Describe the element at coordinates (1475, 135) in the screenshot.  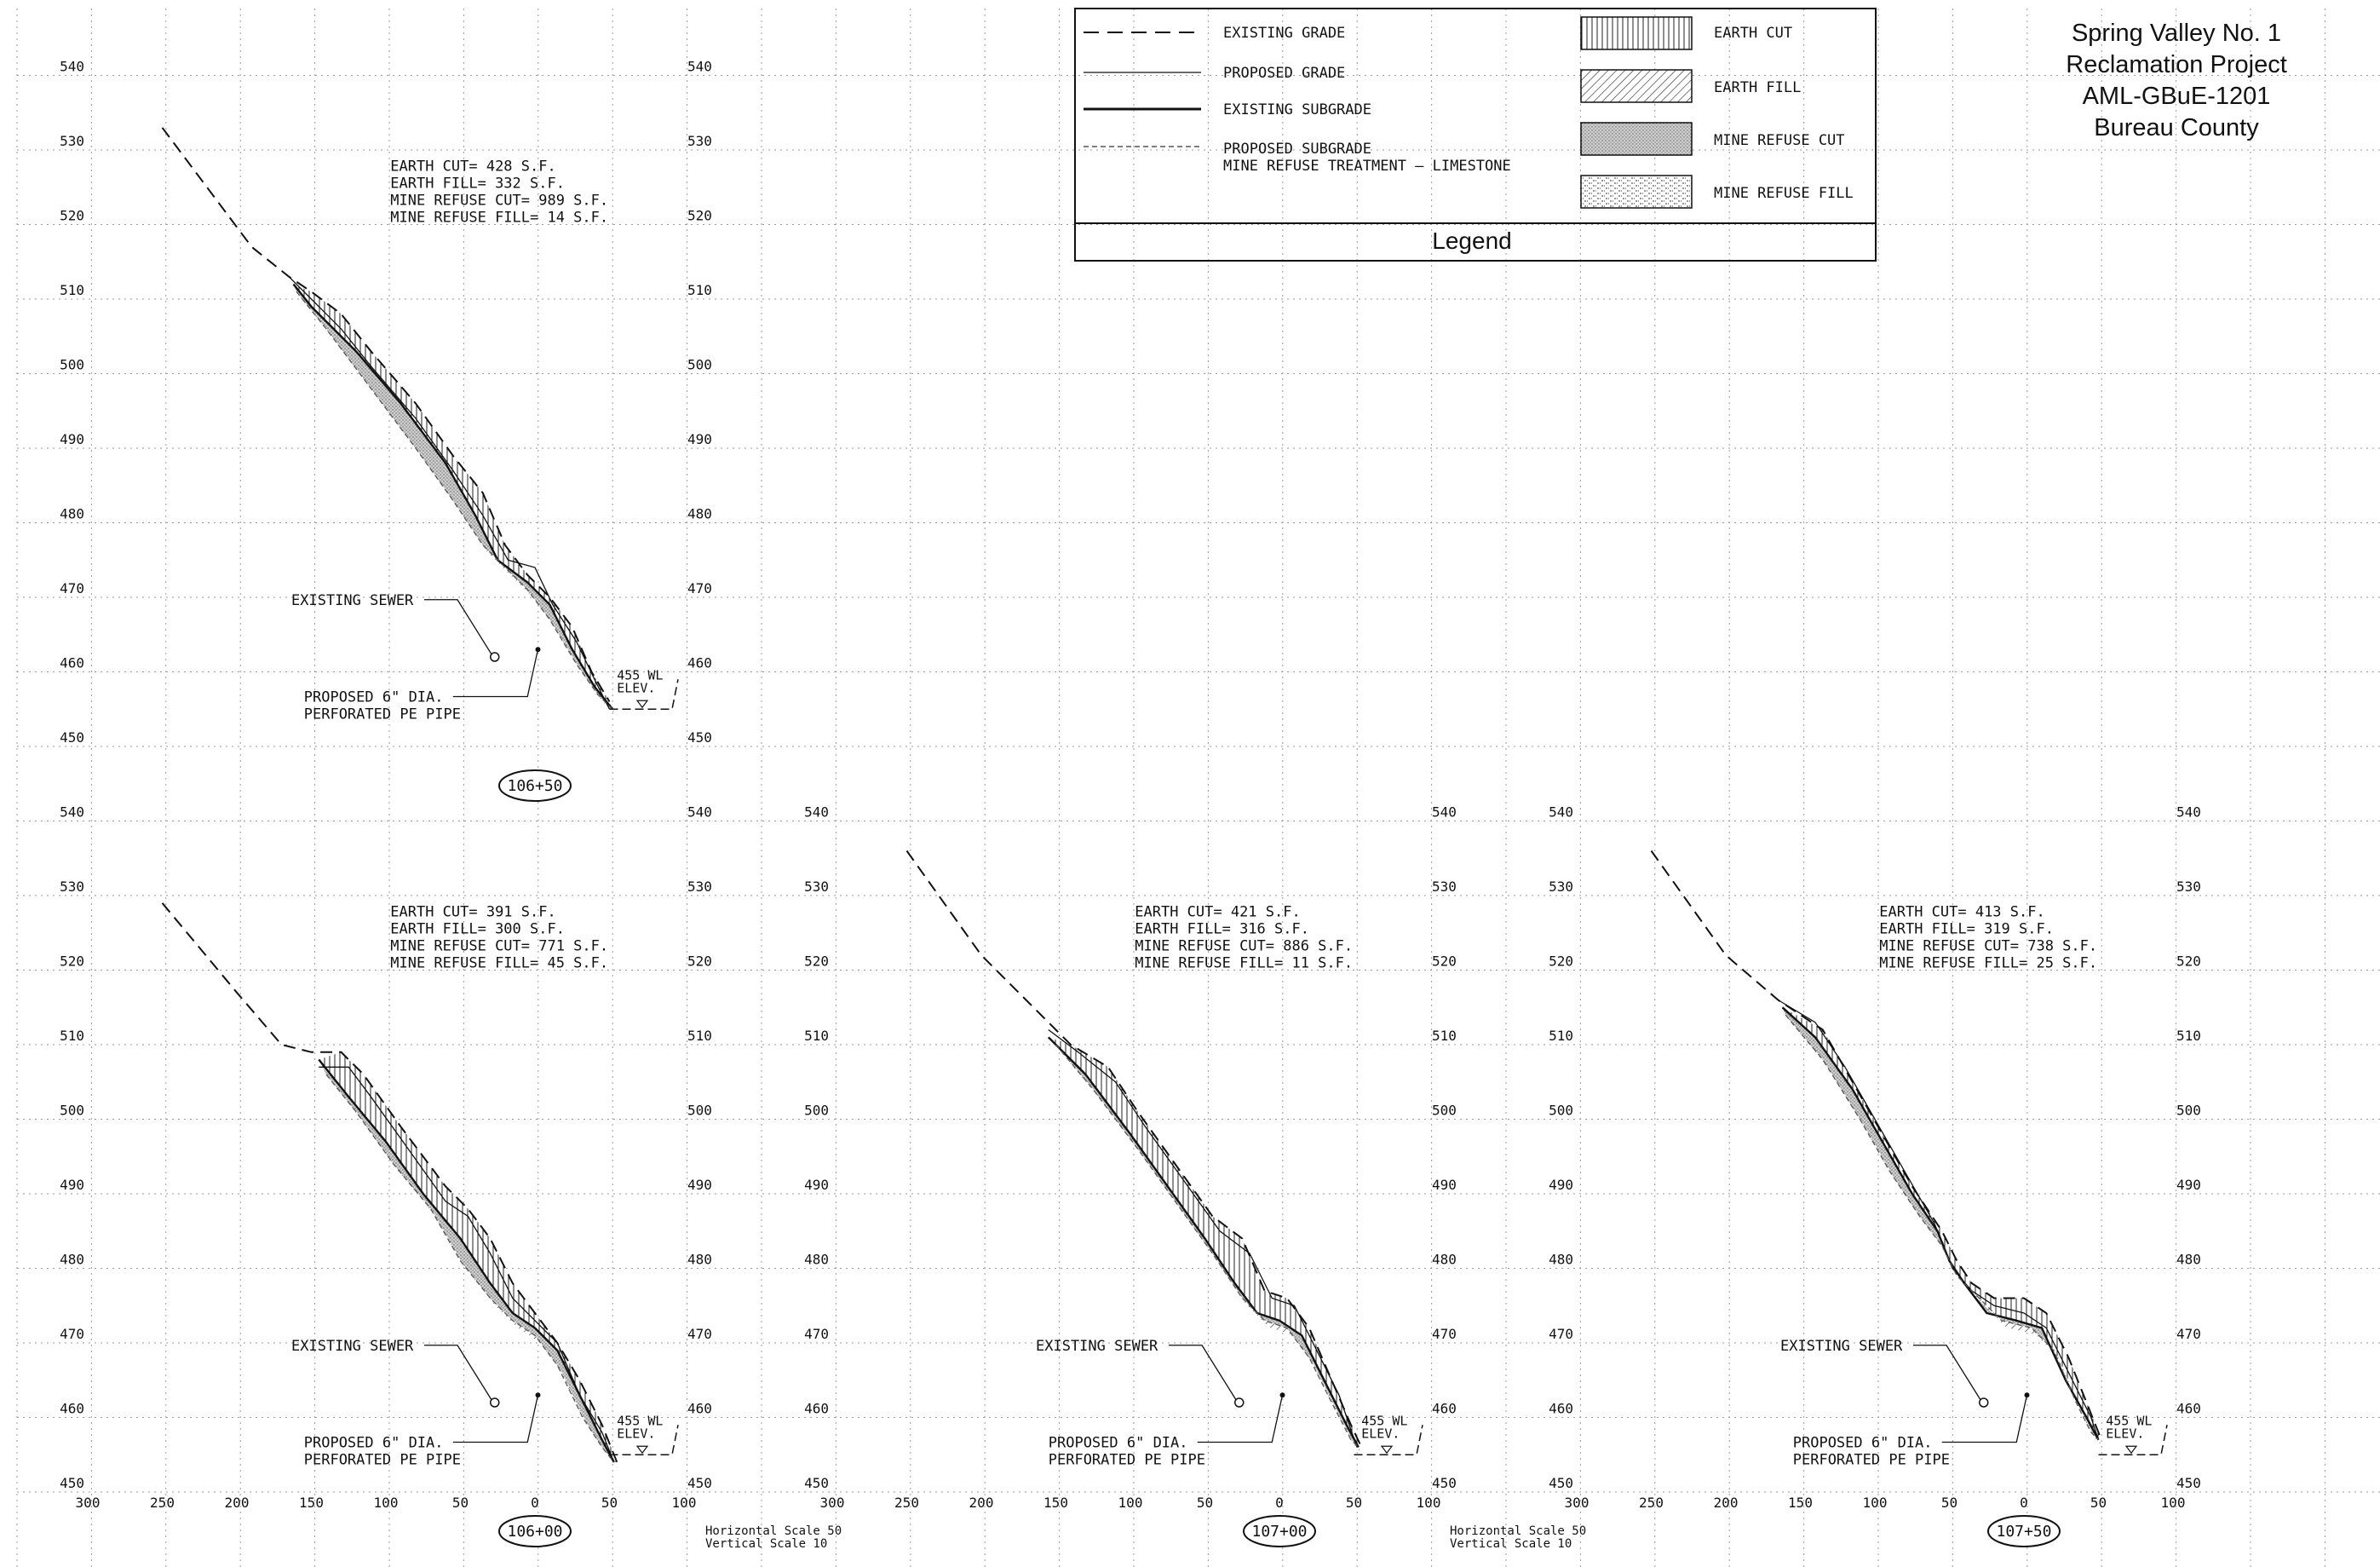
I see `legend-frame` at that location.